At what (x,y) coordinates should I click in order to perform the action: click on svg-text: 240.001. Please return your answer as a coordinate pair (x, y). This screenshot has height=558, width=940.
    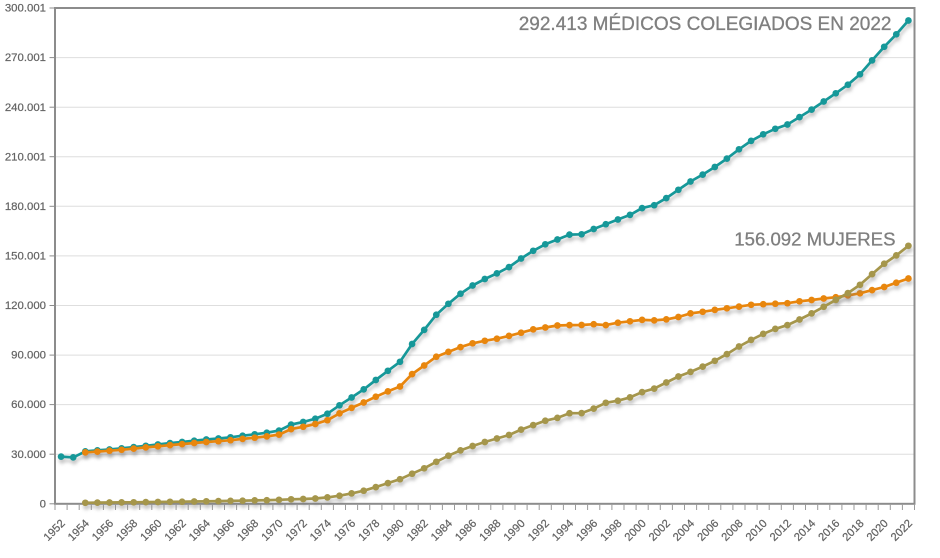
    Looking at the image, I should click on (25, 108).